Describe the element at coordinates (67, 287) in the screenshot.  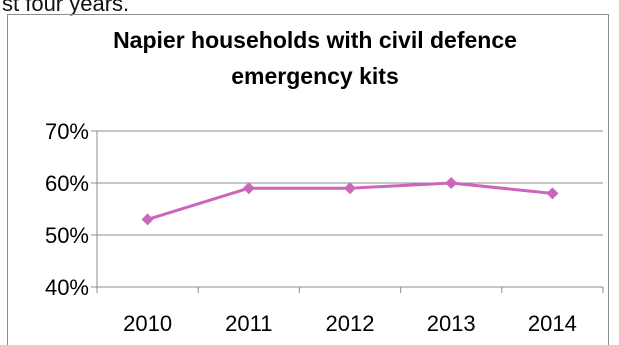
I see `y-tick-label-40: 40%` at that location.